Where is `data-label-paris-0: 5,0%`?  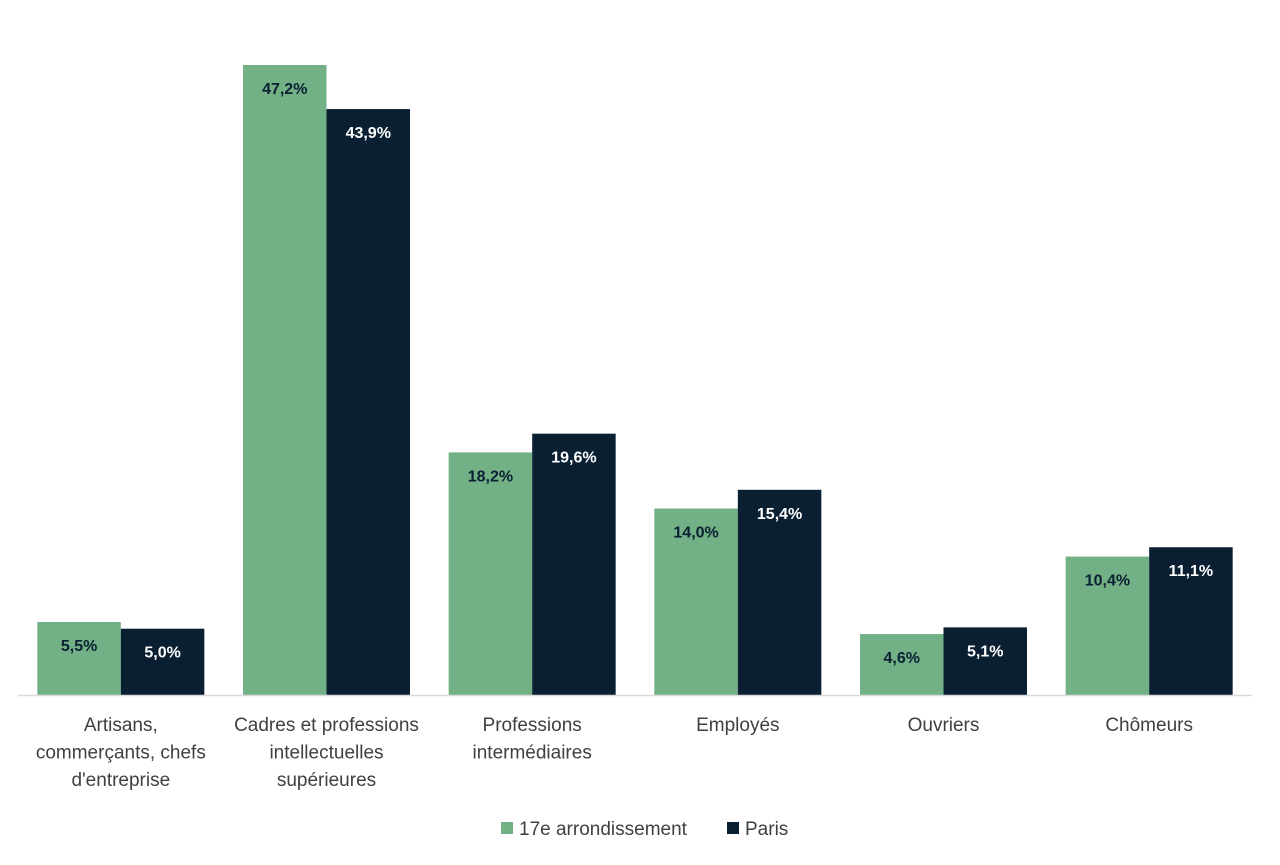
data-label-paris-0: 5,0% is located at coordinates (162, 653).